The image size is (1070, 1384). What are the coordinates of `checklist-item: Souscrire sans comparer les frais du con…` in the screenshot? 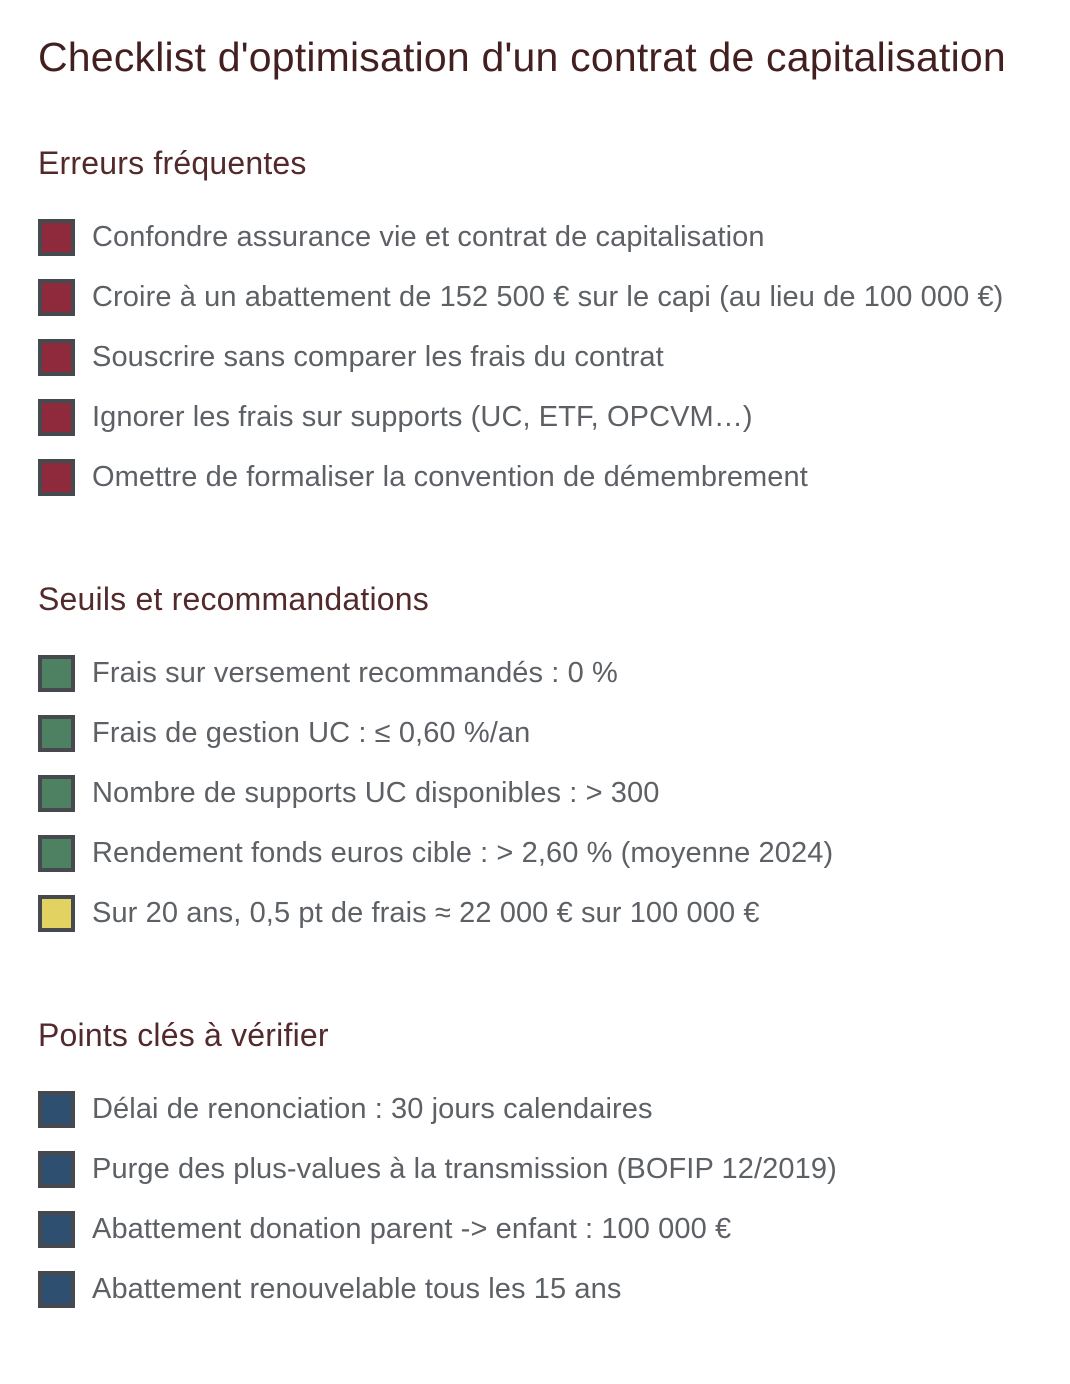 It's located at (541, 357).